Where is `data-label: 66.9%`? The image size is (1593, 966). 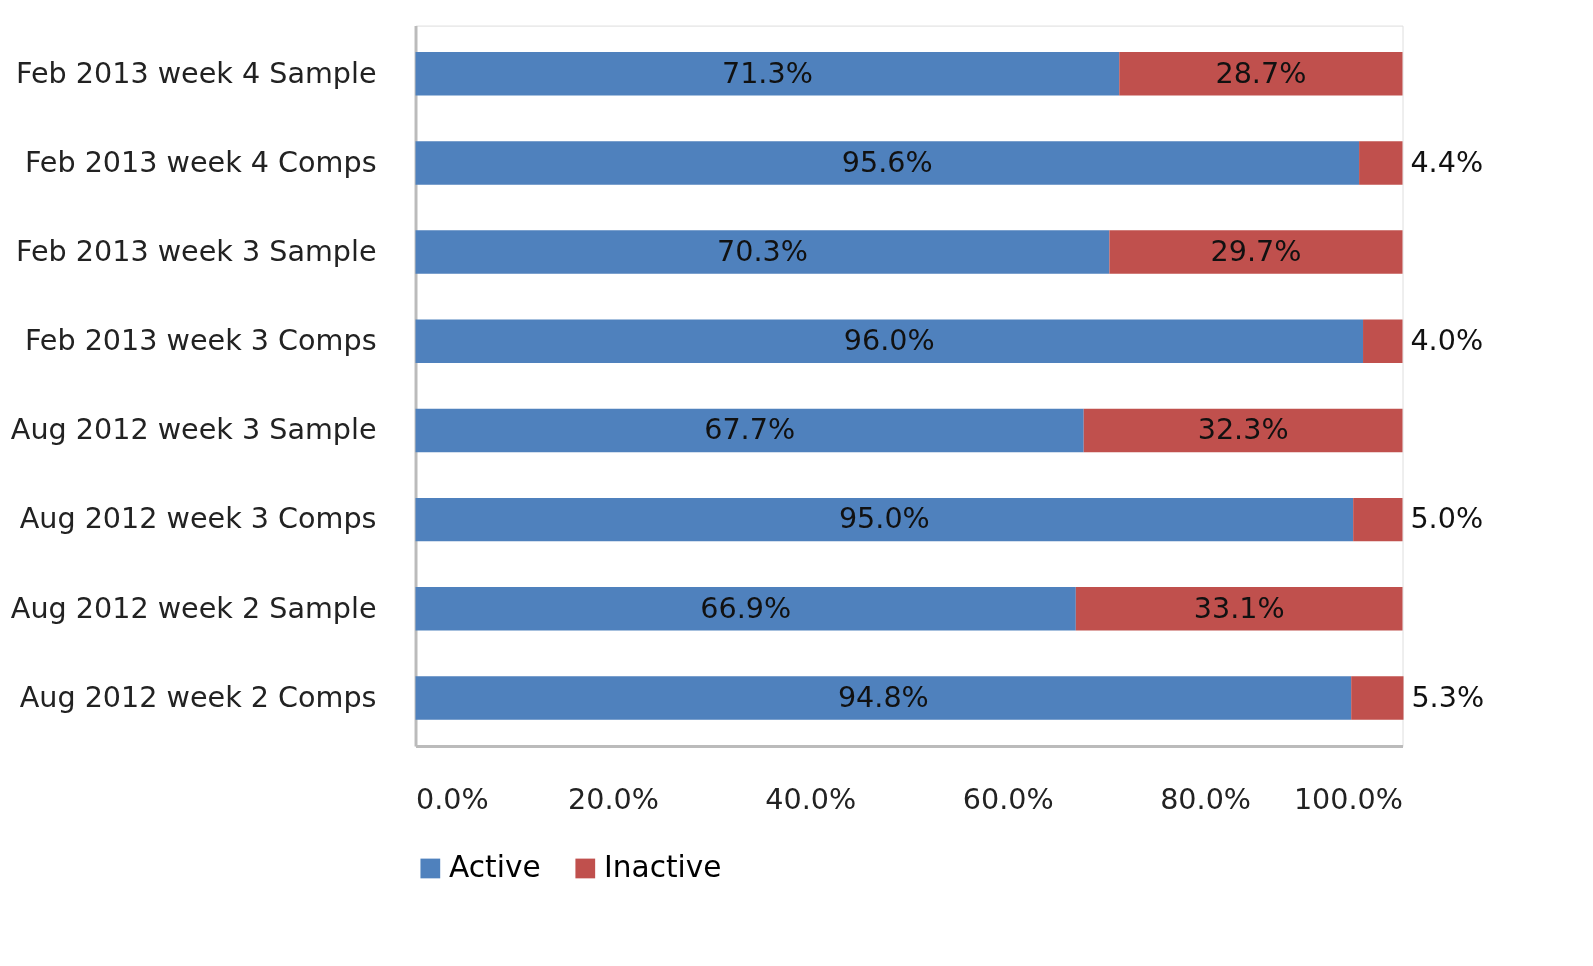 data-label: 66.9% is located at coordinates (746, 607).